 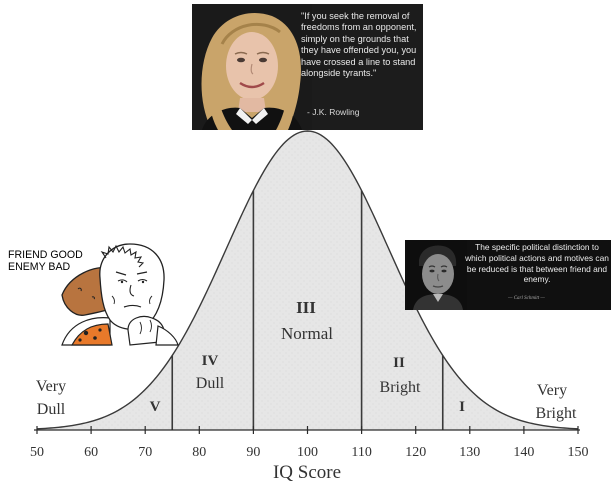 What do you see at coordinates (462, 407) in the screenshot?
I see `region-numeral-i: I` at bounding box center [462, 407].